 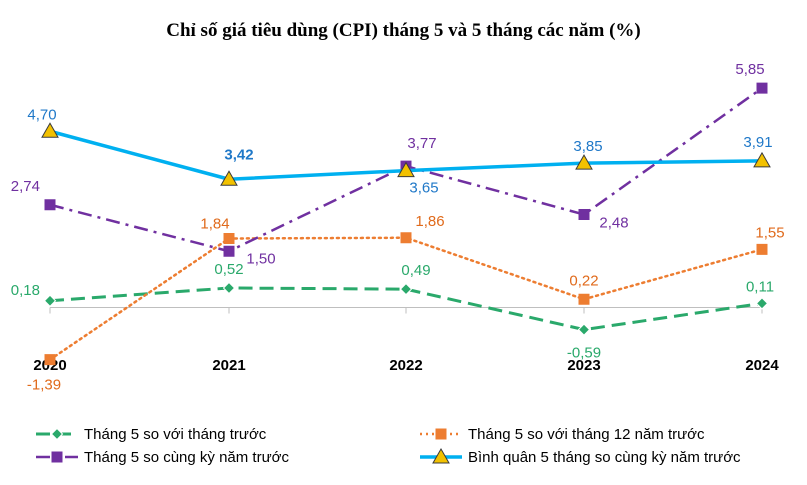 I want to click on data-label: 2,48, so click(x=613, y=223).